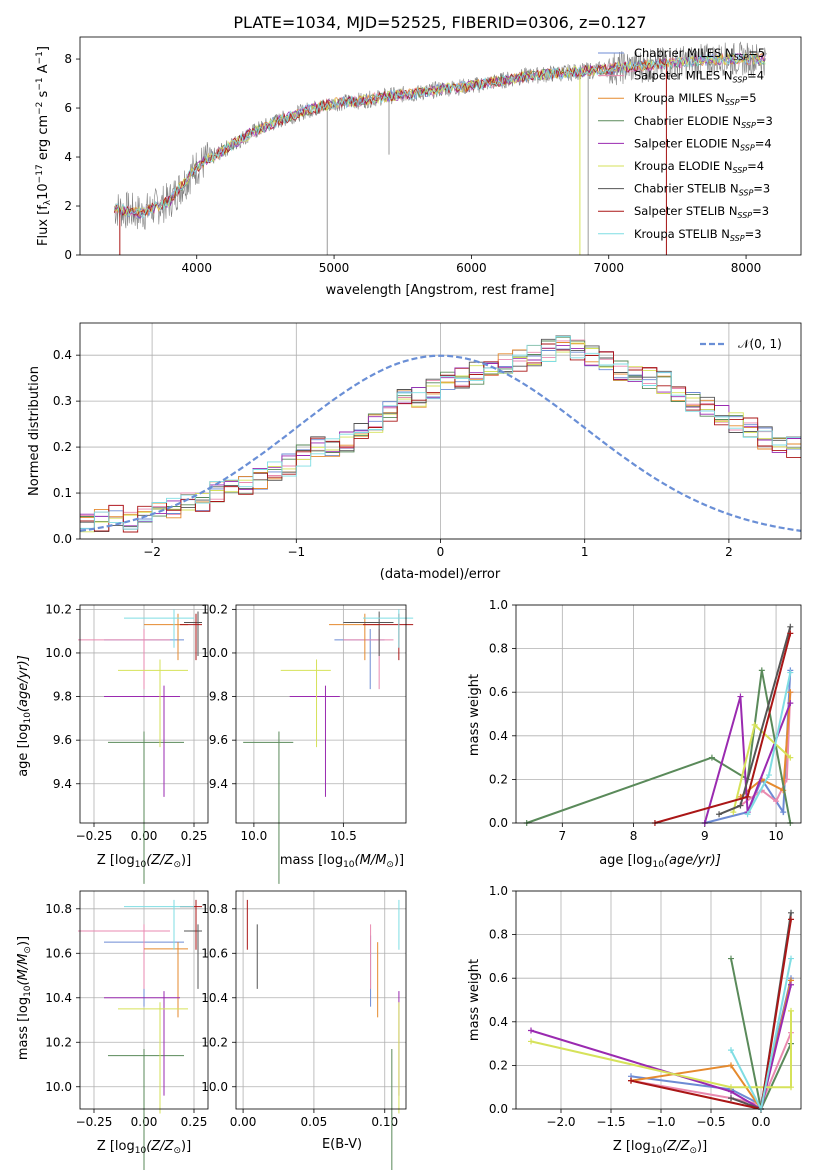  What do you see at coordinates (702, 190) in the screenshot?
I see `legend-entry: Chabrier STELIB NSSP=3` at bounding box center [702, 190].